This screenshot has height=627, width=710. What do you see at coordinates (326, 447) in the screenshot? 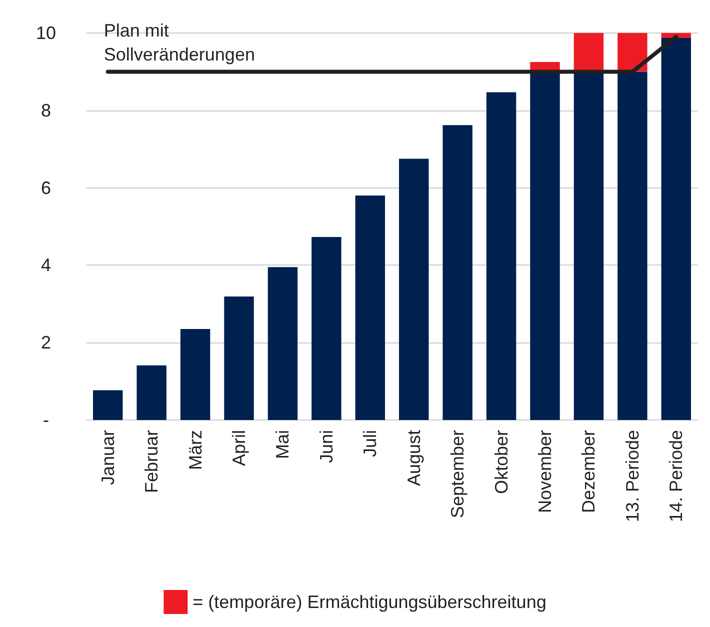
I see `x-tick-label: Juni` at bounding box center [326, 447].